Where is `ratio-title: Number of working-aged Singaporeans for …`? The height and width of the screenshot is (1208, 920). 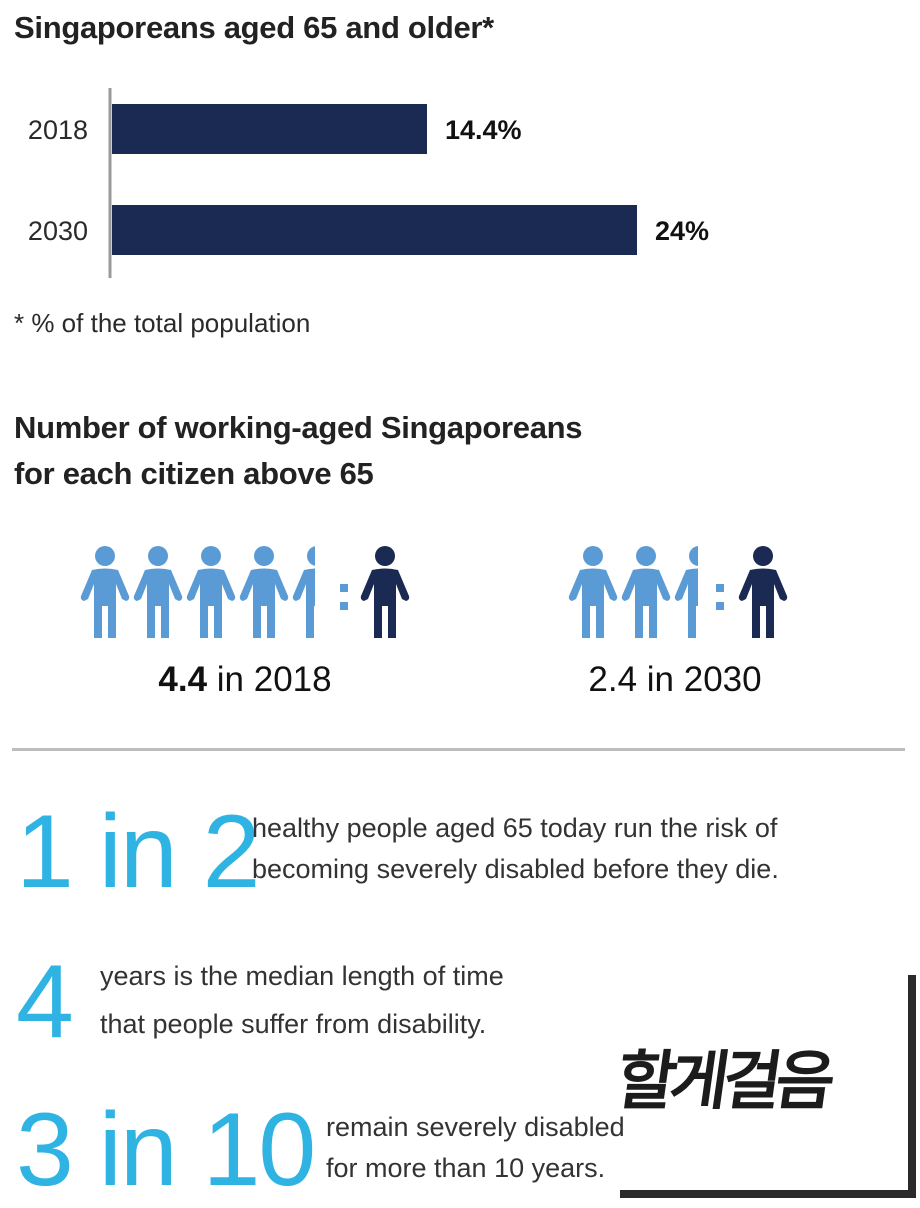
ratio-title: Number of working-aged Singaporeans for … is located at coordinates (298, 451).